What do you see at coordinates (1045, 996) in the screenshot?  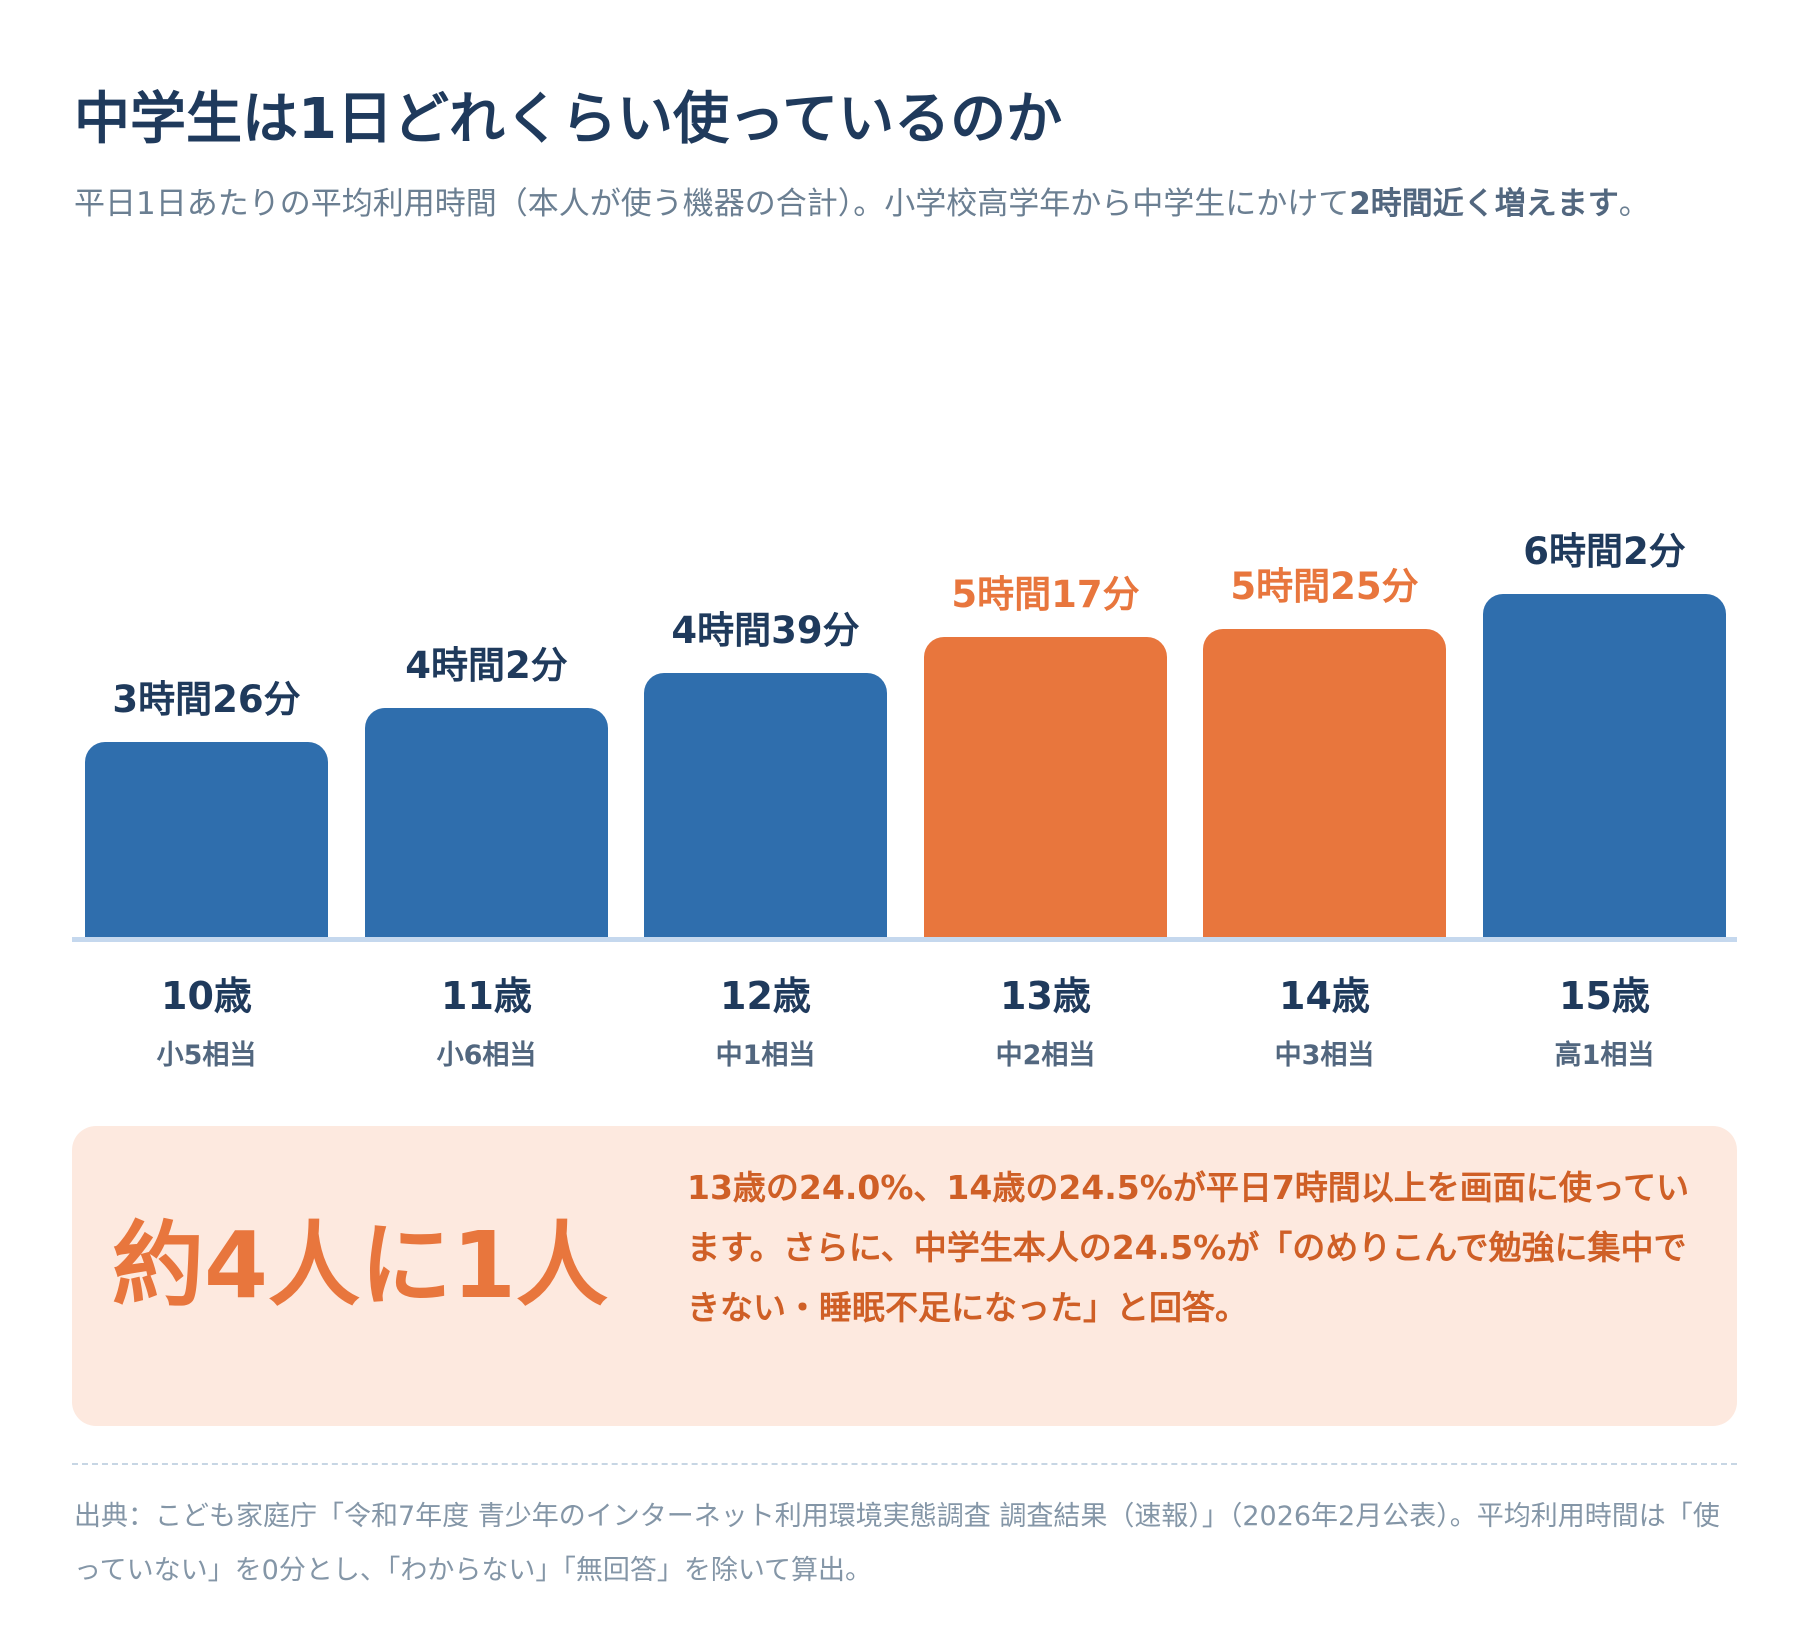 I see `x-tick-label: 13歳` at bounding box center [1045, 996].